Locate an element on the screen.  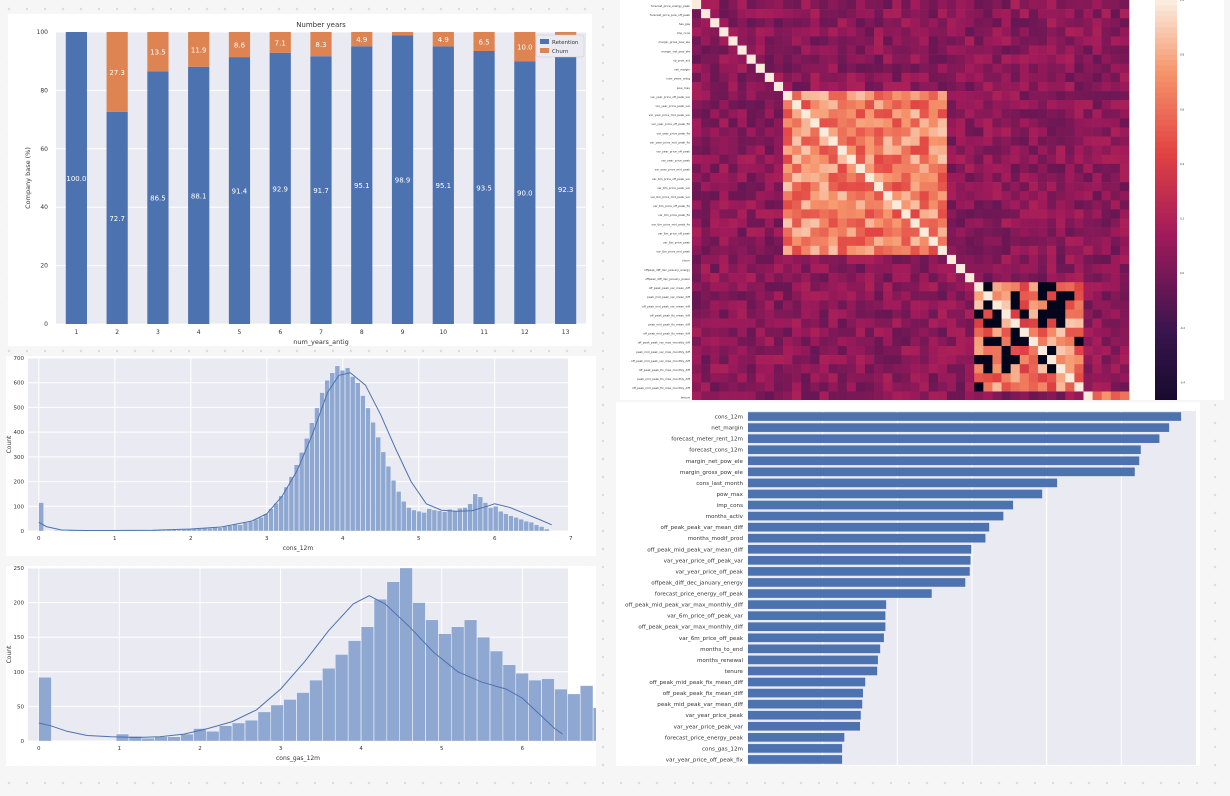
x-tick-label: 10 is located at coordinates (443, 332).